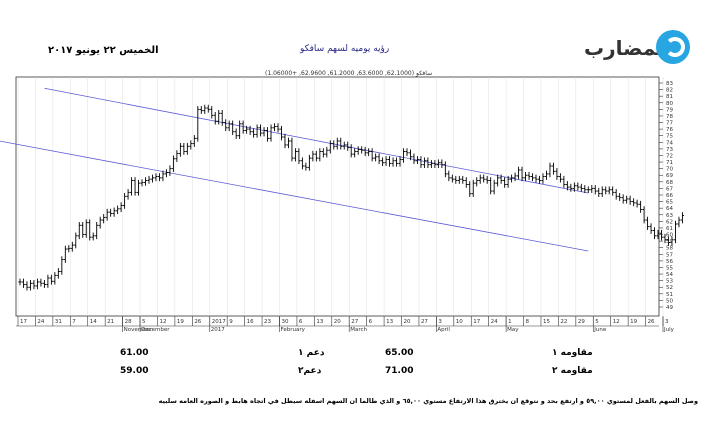 This screenshot has height=428, width=701. What do you see at coordinates (669, 295) in the screenshot?
I see `y-tick-label-2: 51` at bounding box center [669, 295].